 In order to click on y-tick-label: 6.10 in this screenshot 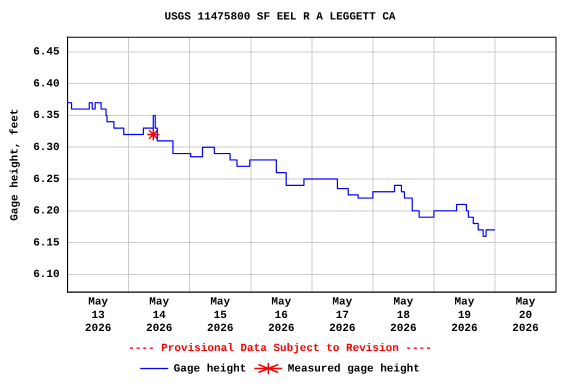, I will do `click(46, 275)`.